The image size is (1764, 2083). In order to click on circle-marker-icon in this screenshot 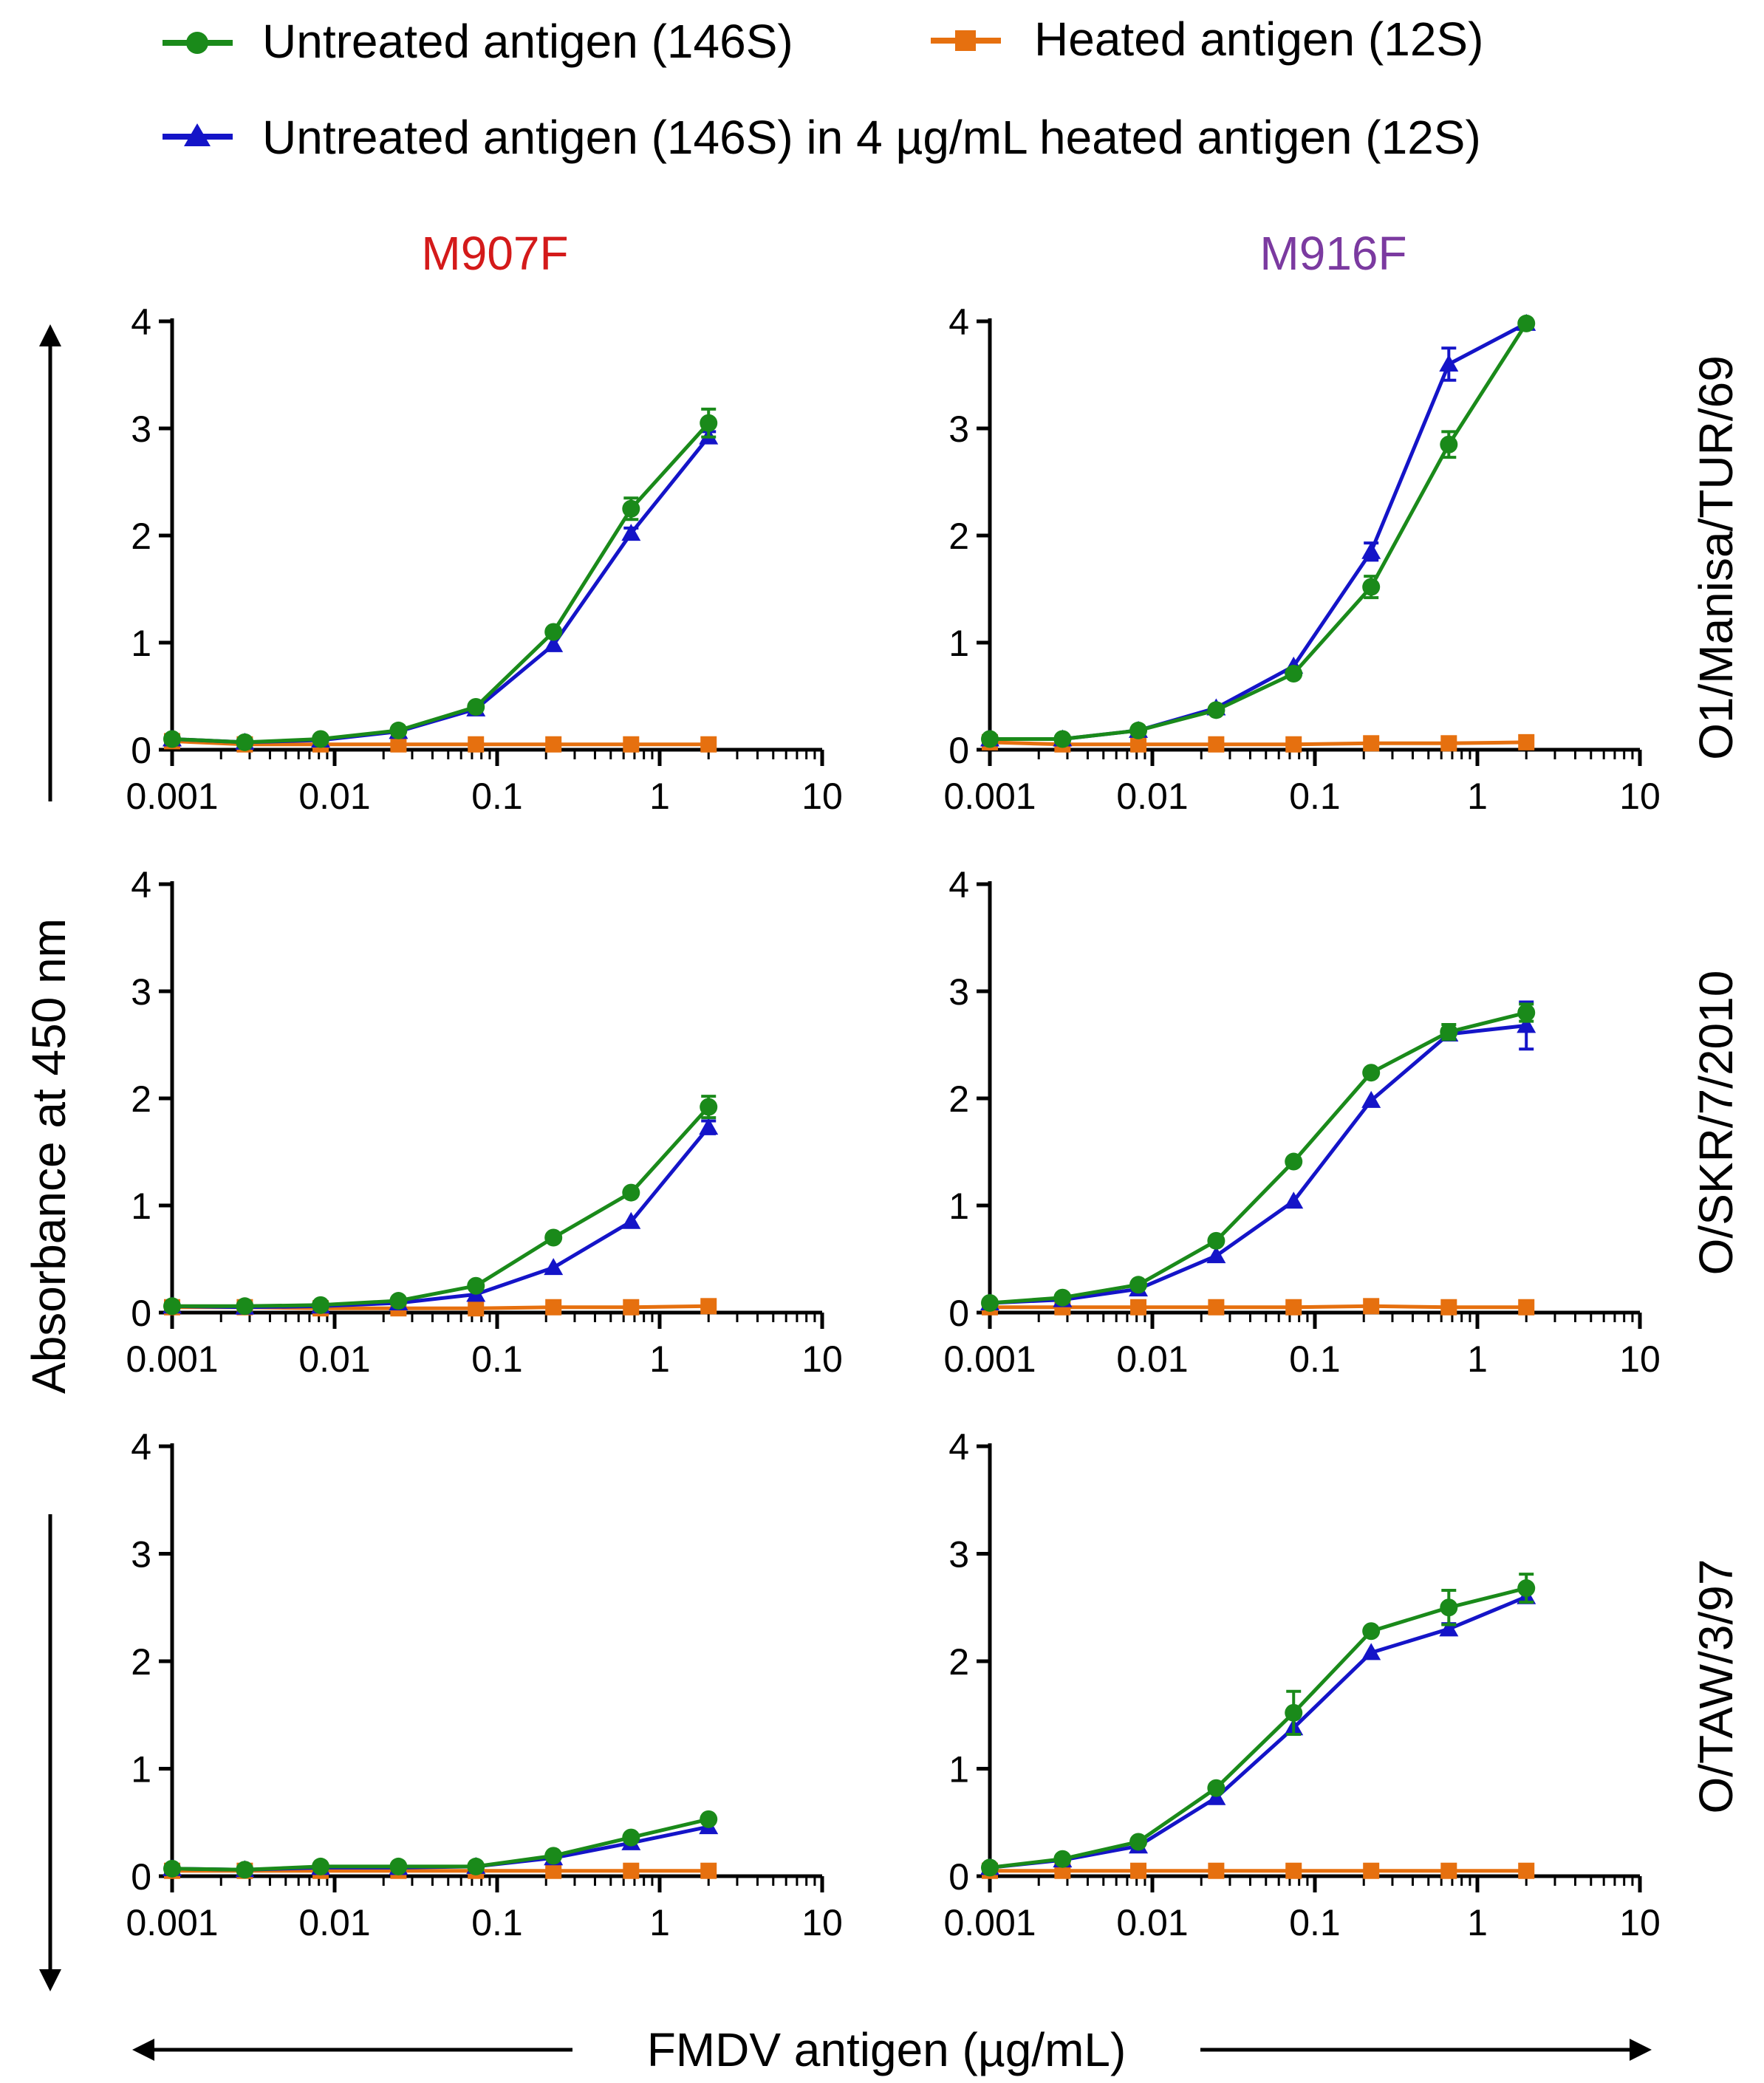, I will do `click(197, 43)`.